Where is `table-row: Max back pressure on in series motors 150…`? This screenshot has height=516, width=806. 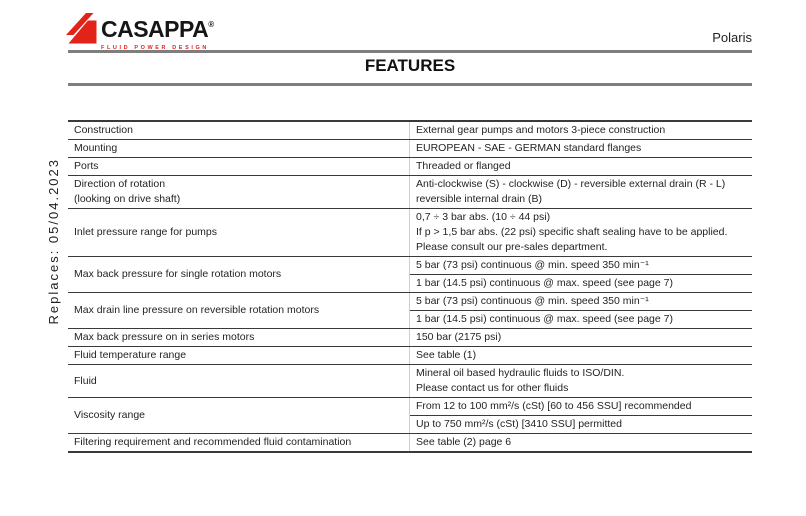
table-row: Max back pressure on in series motors 150… is located at coordinates (410, 338).